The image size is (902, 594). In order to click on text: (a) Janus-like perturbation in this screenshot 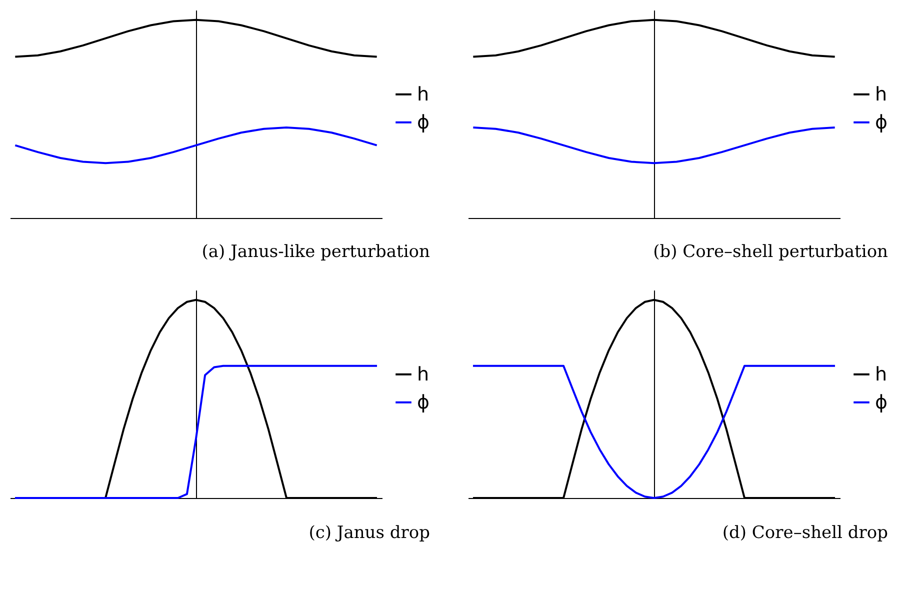, I will do `click(316, 252)`.